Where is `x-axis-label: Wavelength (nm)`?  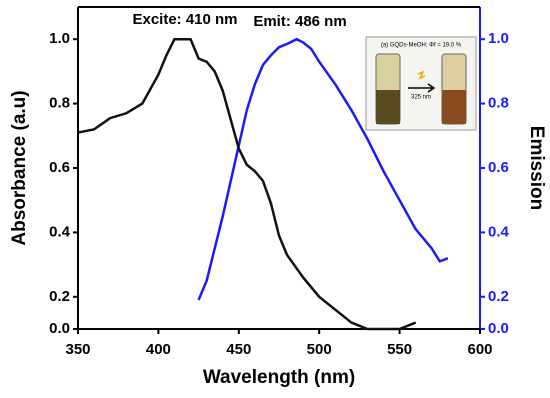 x-axis-label: Wavelength (nm) is located at coordinates (279, 377).